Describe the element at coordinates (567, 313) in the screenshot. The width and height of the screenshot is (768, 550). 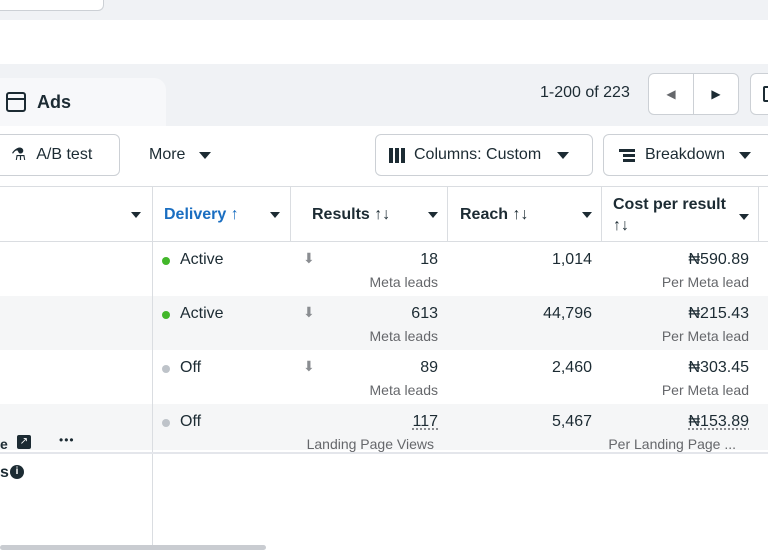
I see `reach-value: 44,796` at that location.